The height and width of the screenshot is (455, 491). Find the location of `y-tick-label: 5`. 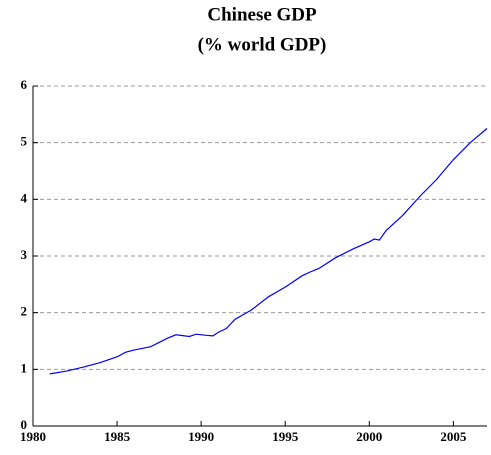

y-tick-label: 5 is located at coordinates (24, 141).